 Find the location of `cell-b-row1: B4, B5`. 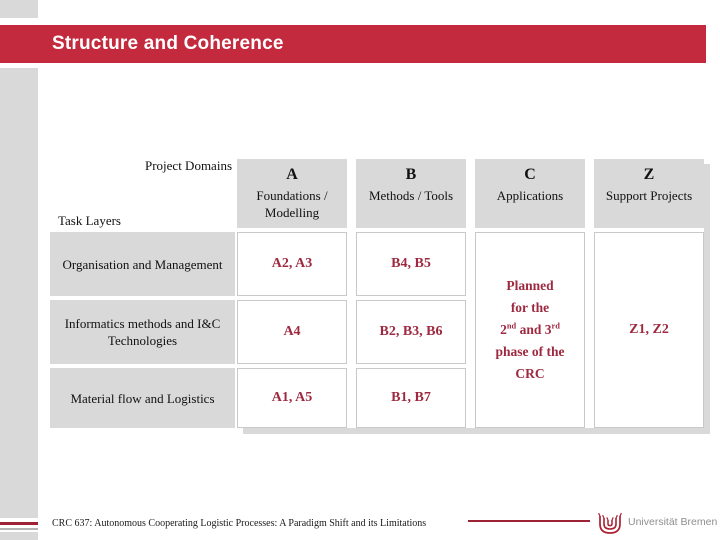

cell-b-row1: B4, B5 is located at coordinates (411, 264).